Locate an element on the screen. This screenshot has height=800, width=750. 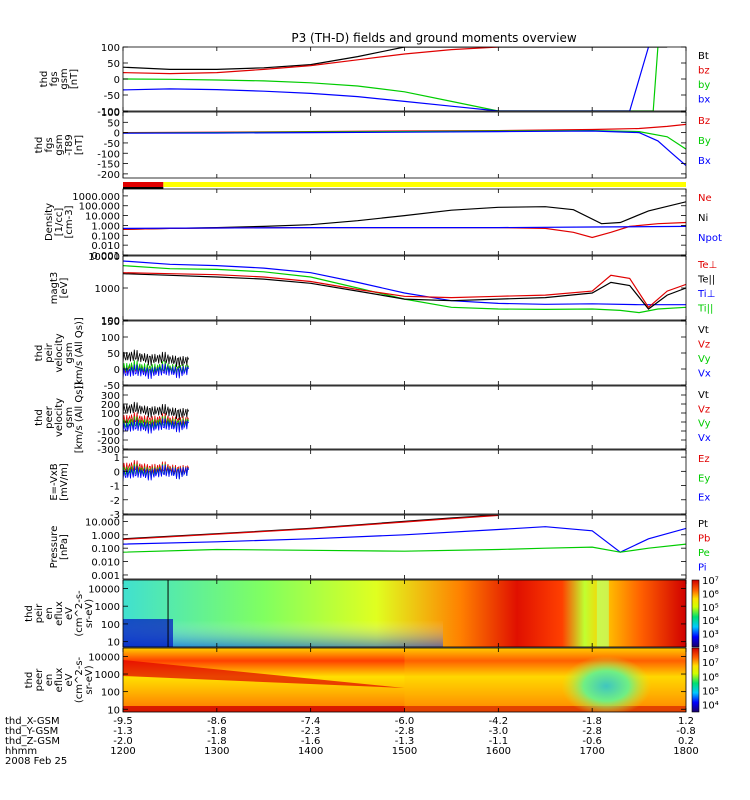
pressure-ylabel: Pressure [nPa] is located at coordinates (59, 547).